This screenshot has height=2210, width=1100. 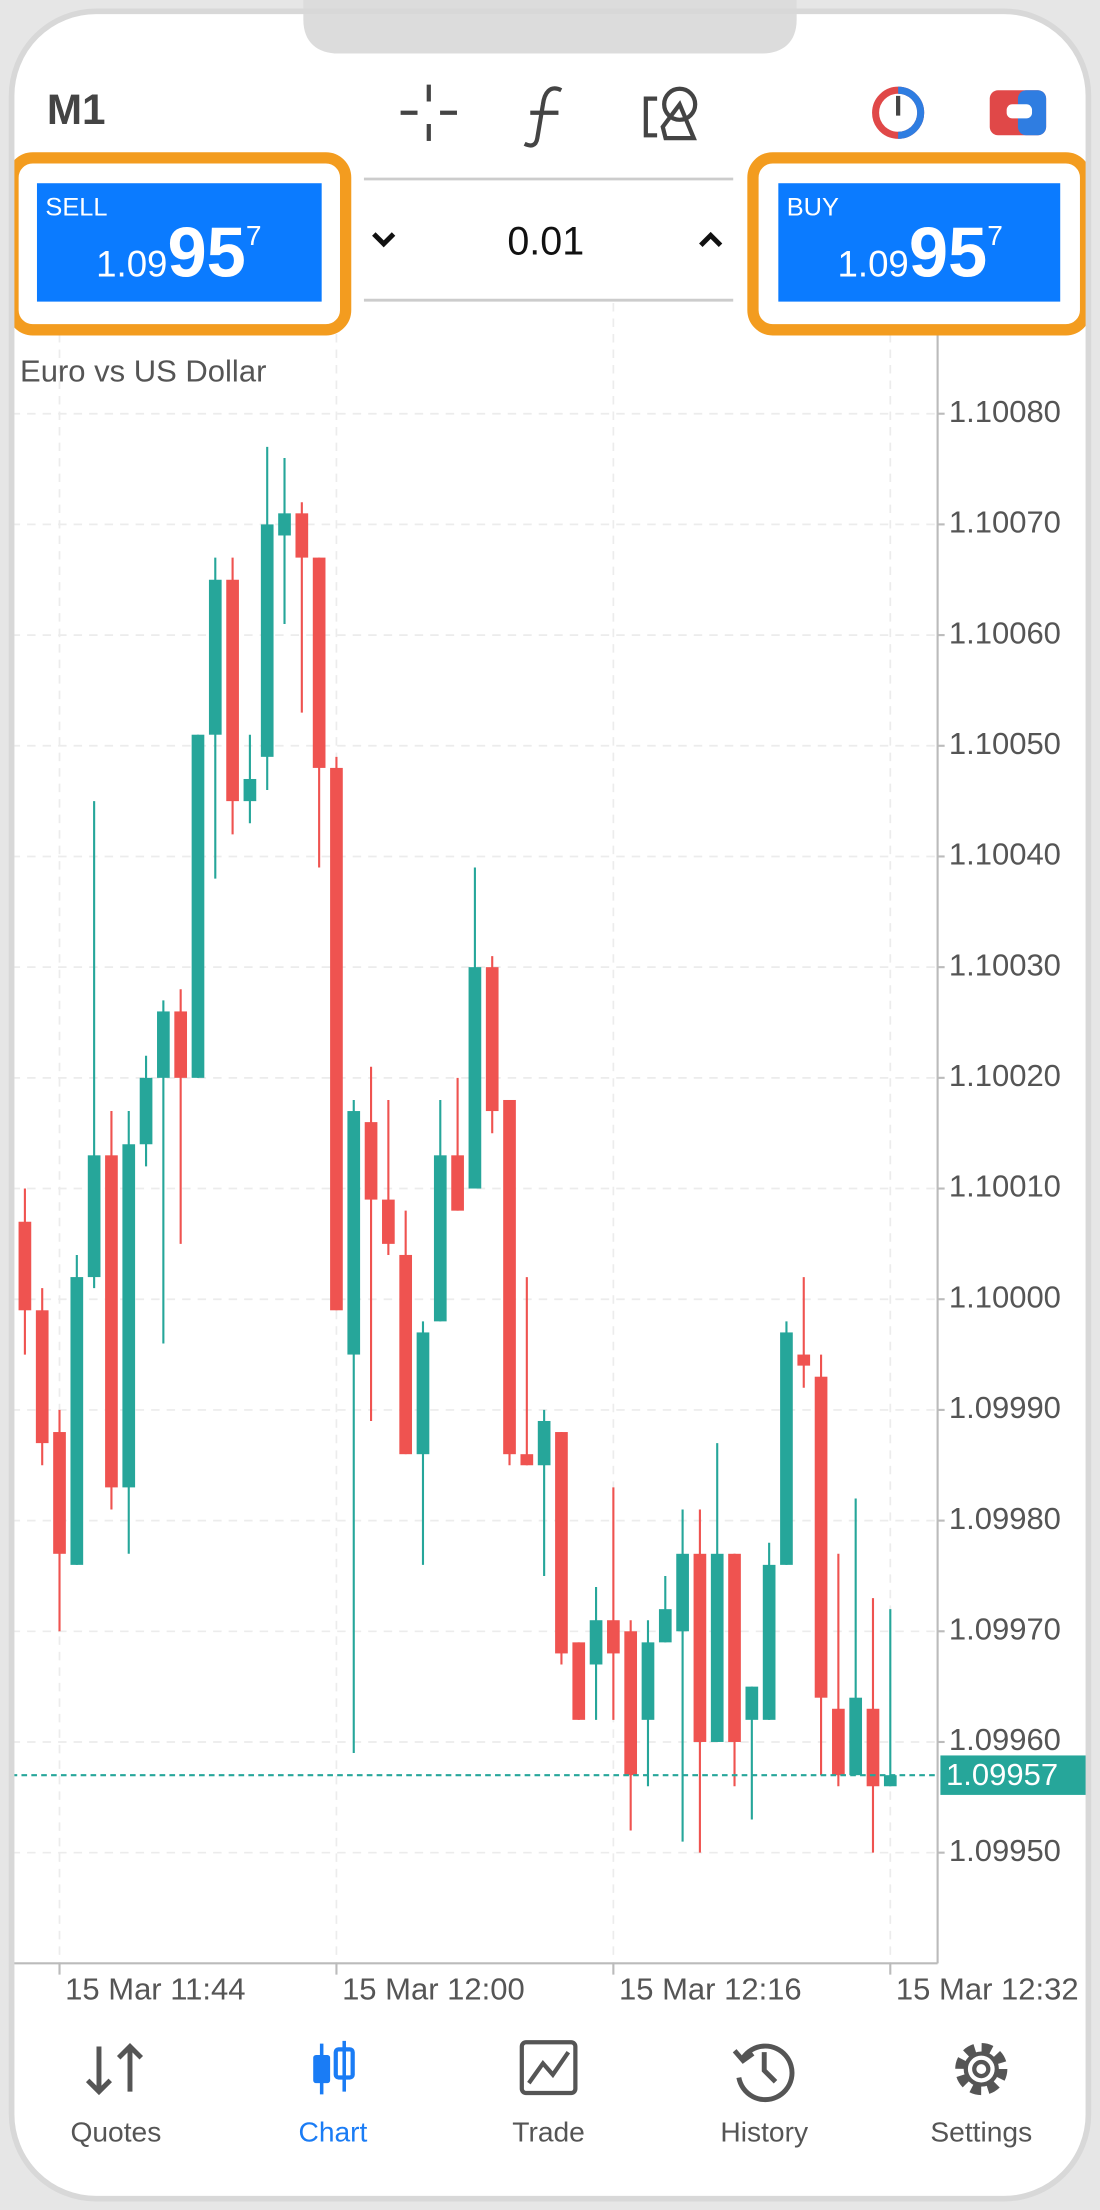 What do you see at coordinates (155, 1989) in the screenshot?
I see `x-tick-label: 15 Mar 11:44` at bounding box center [155, 1989].